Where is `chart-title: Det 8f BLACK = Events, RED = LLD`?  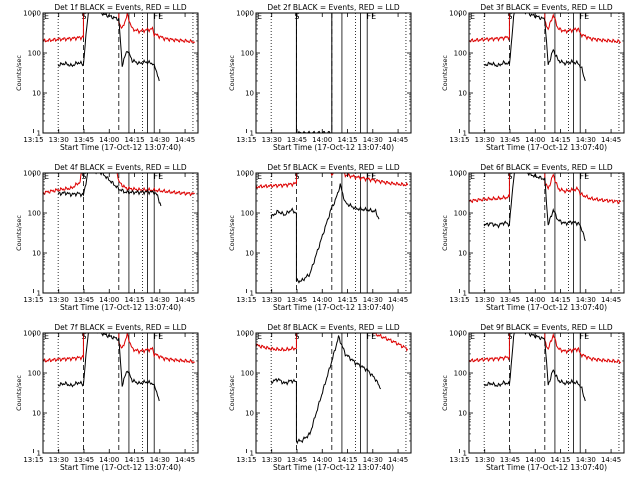 chart-title: Det 8f BLACK = Events, RED = LLD is located at coordinates (333, 327).